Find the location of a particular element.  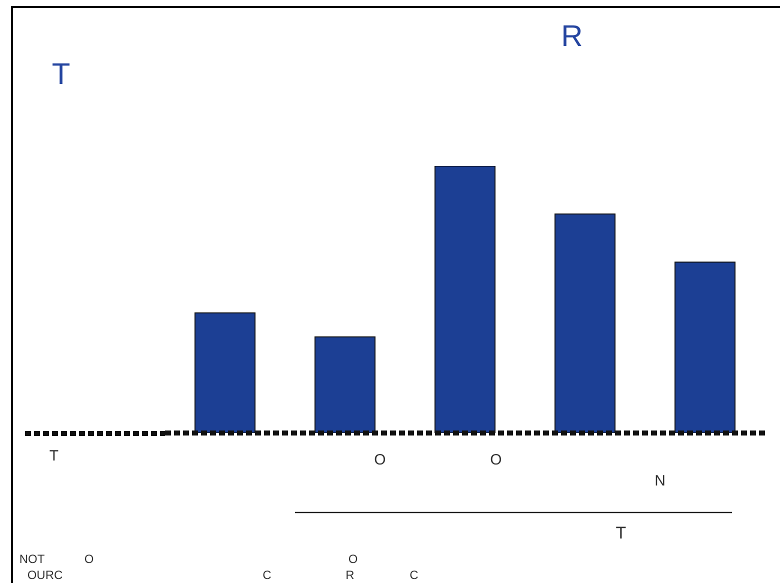

text: OURC is located at coordinates (45, 575).